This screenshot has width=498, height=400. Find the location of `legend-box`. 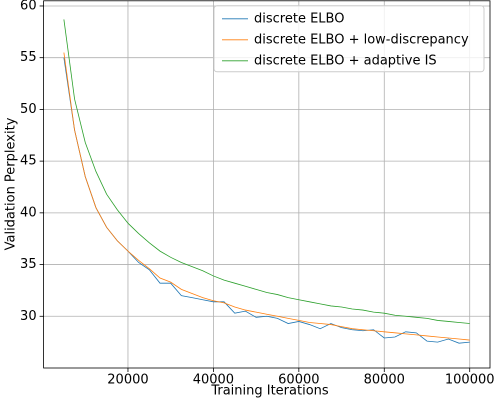

legend-box is located at coordinates (349, 39).